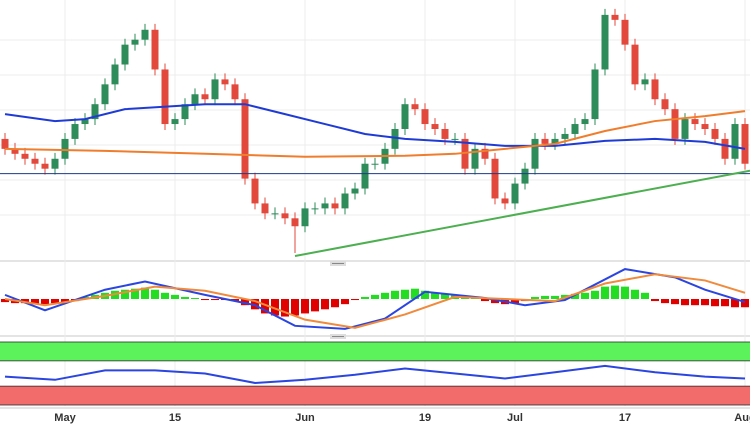  Describe the element at coordinates (305, 418) in the screenshot. I see `x-tick-label: Jun` at that location.